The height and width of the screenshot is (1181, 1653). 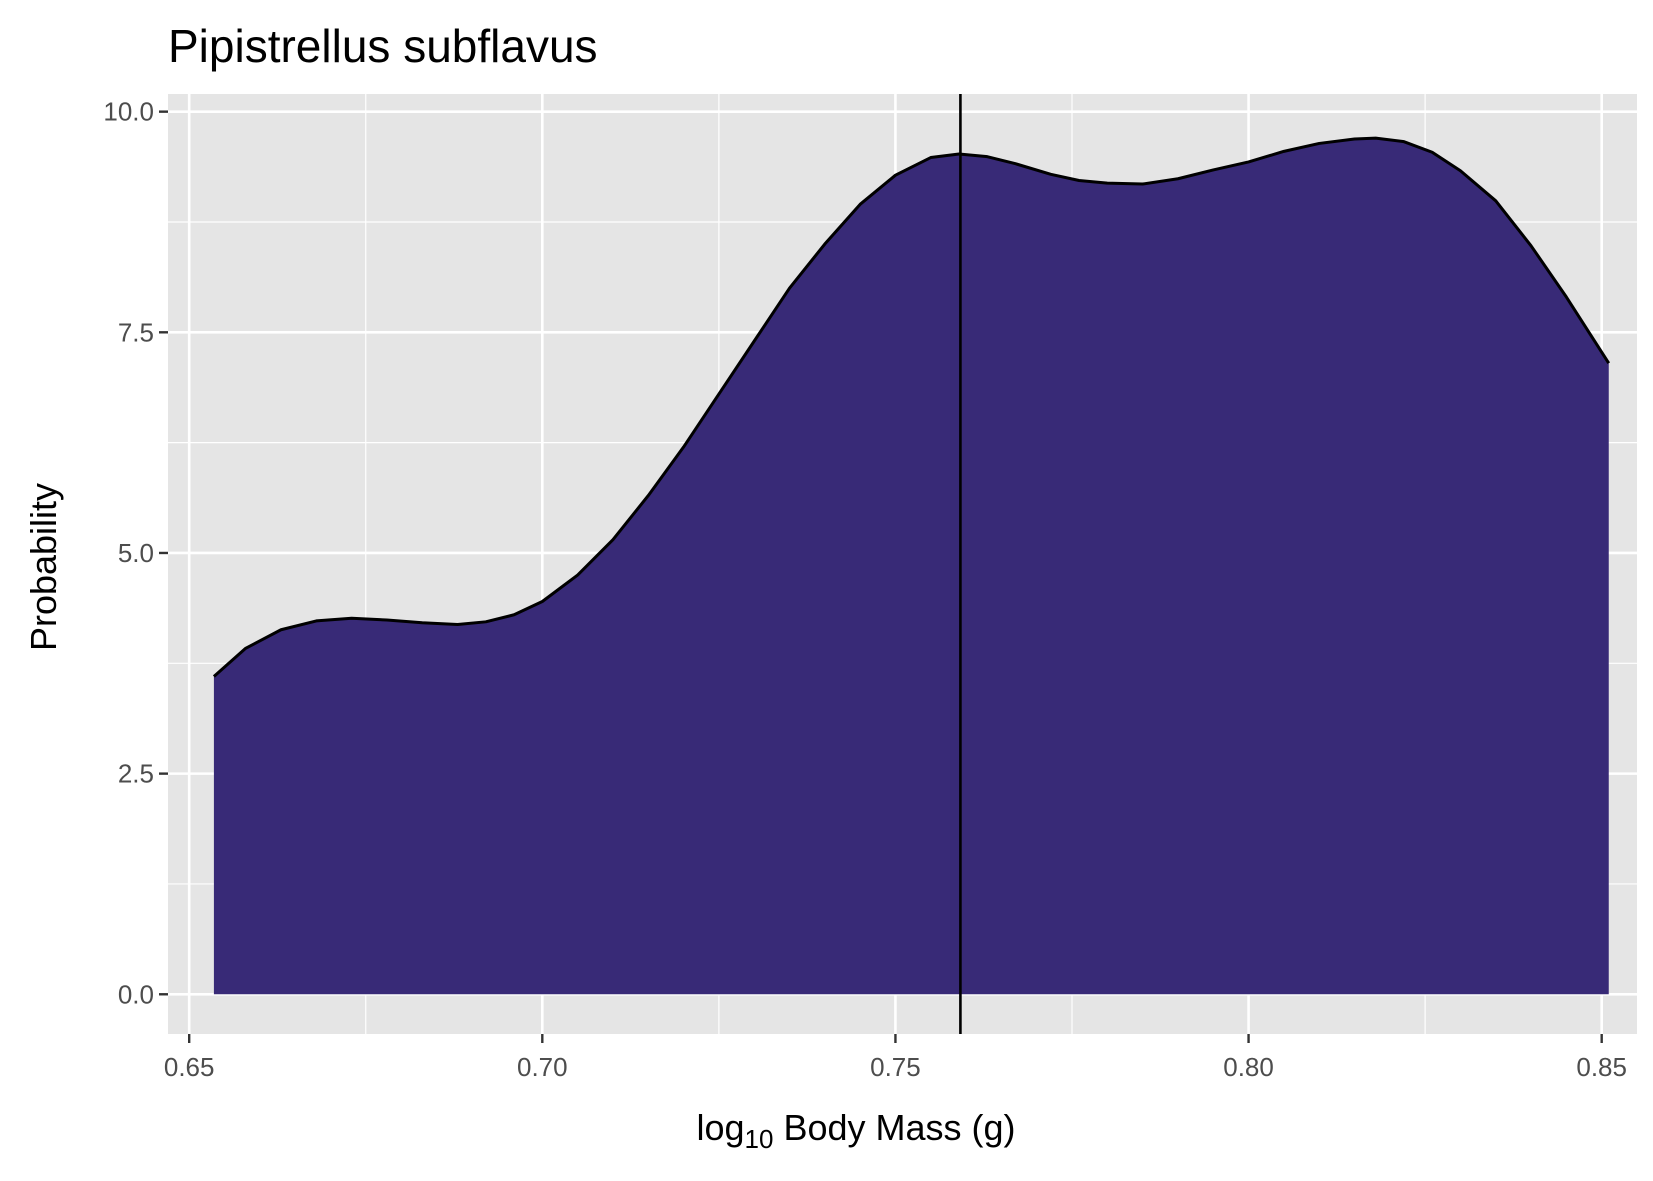 I want to click on y-tick-label: 2.5, so click(x=136, y=774).